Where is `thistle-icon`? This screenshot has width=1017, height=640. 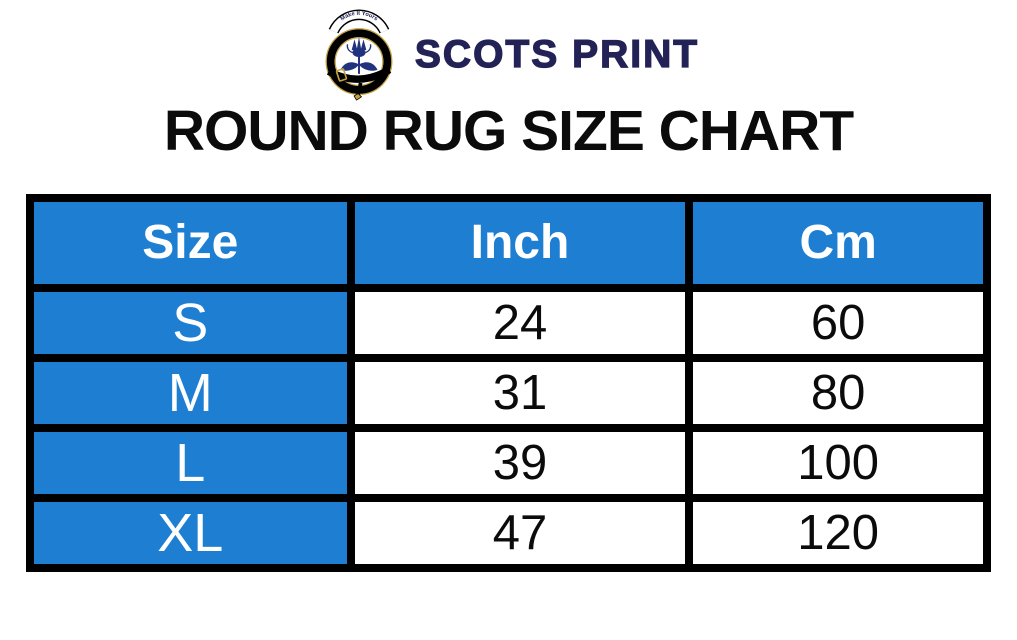
thistle-icon is located at coordinates (359, 55).